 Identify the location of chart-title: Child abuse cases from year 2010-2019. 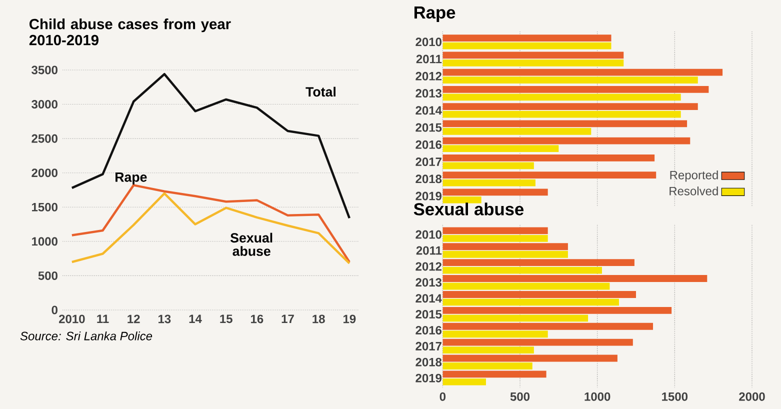
(130, 32).